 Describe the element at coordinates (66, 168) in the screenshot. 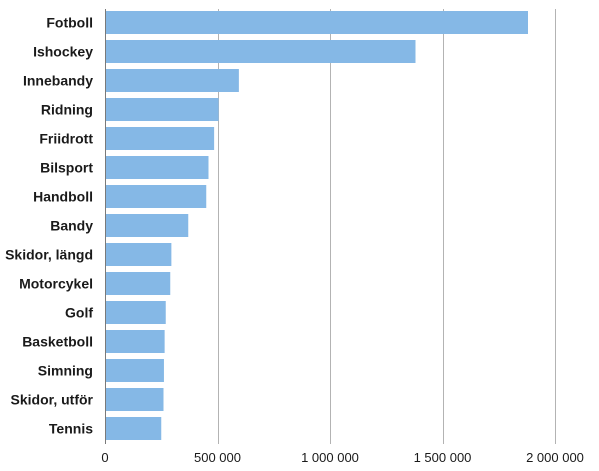

I see `category-label: Bilsport` at that location.